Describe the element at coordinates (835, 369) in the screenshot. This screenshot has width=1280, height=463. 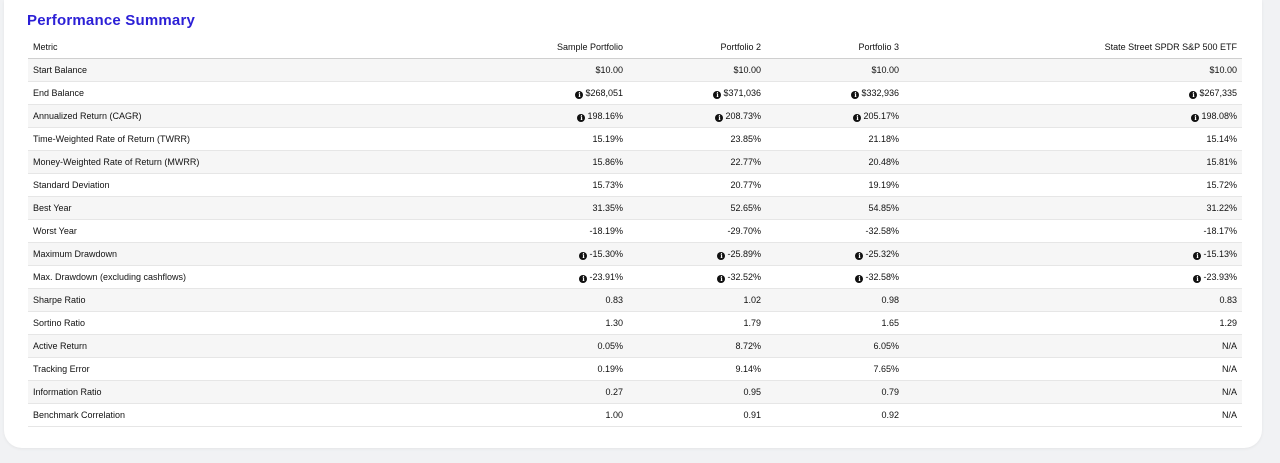
I see `cell-portfolio-3: 7.65%` at that location.